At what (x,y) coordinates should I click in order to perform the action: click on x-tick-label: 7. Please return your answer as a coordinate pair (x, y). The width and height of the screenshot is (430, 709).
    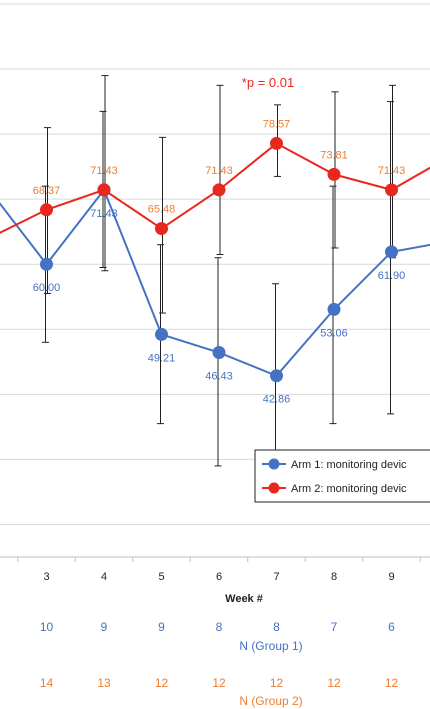
    Looking at the image, I should click on (276, 577).